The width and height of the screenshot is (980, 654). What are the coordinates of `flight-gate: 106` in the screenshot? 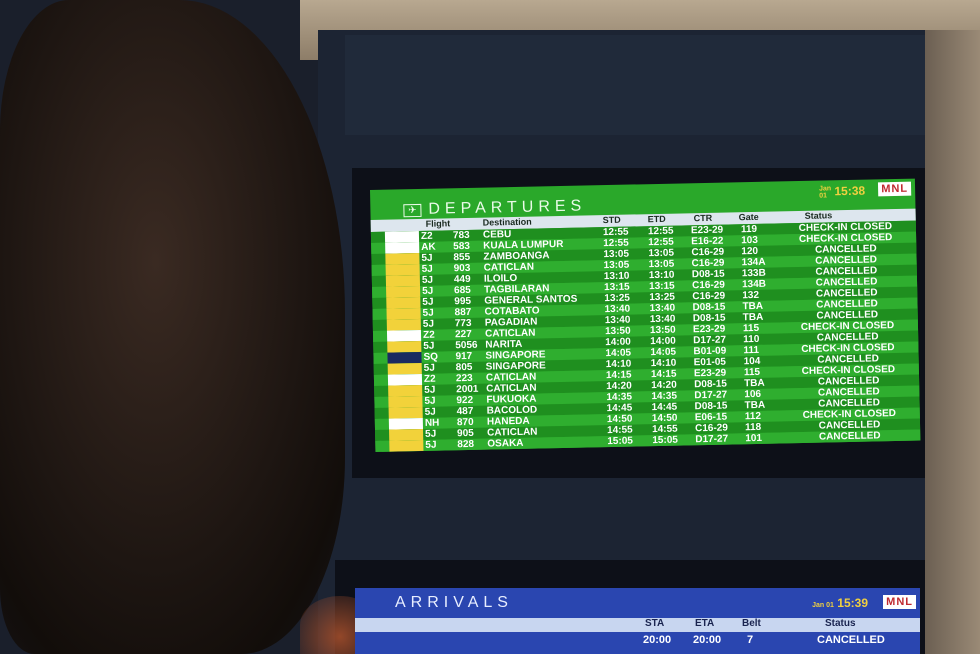 It's located at (753, 394).